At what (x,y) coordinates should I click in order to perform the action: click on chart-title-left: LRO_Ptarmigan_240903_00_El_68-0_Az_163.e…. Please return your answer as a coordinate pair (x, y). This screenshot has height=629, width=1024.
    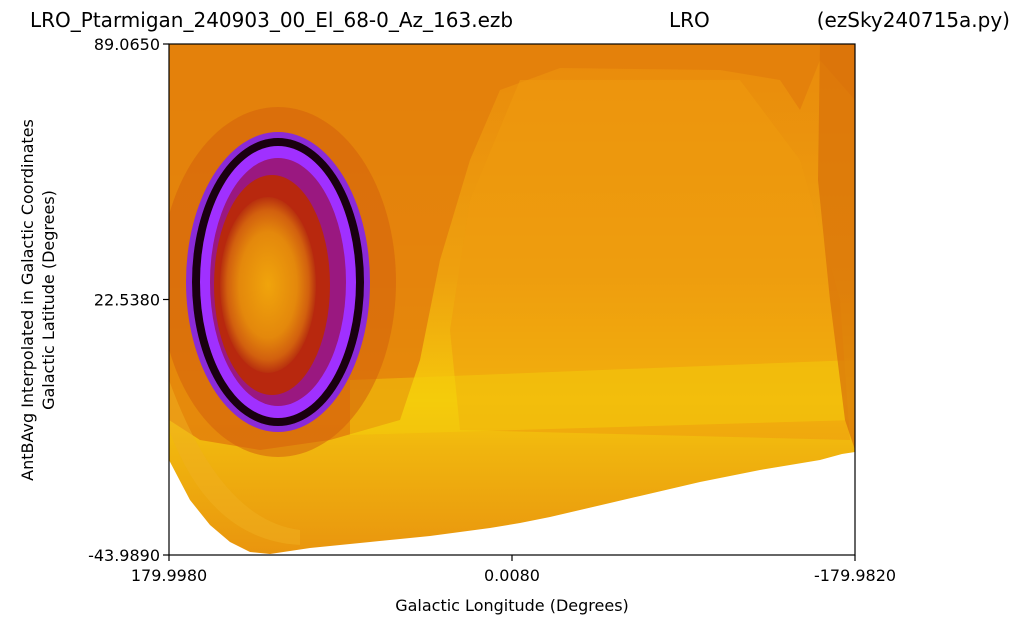
    Looking at the image, I should click on (272, 20).